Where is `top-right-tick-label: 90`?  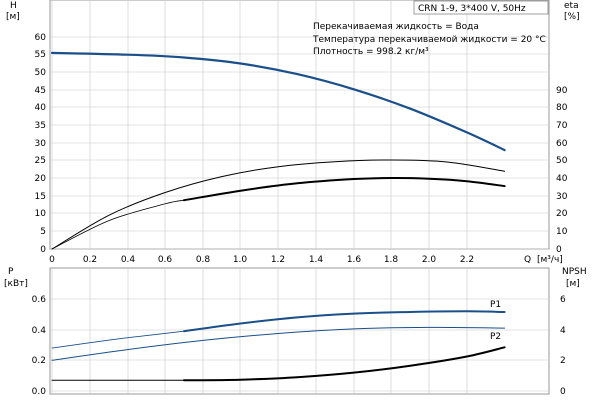 top-right-tick-label: 90 is located at coordinates (562, 91).